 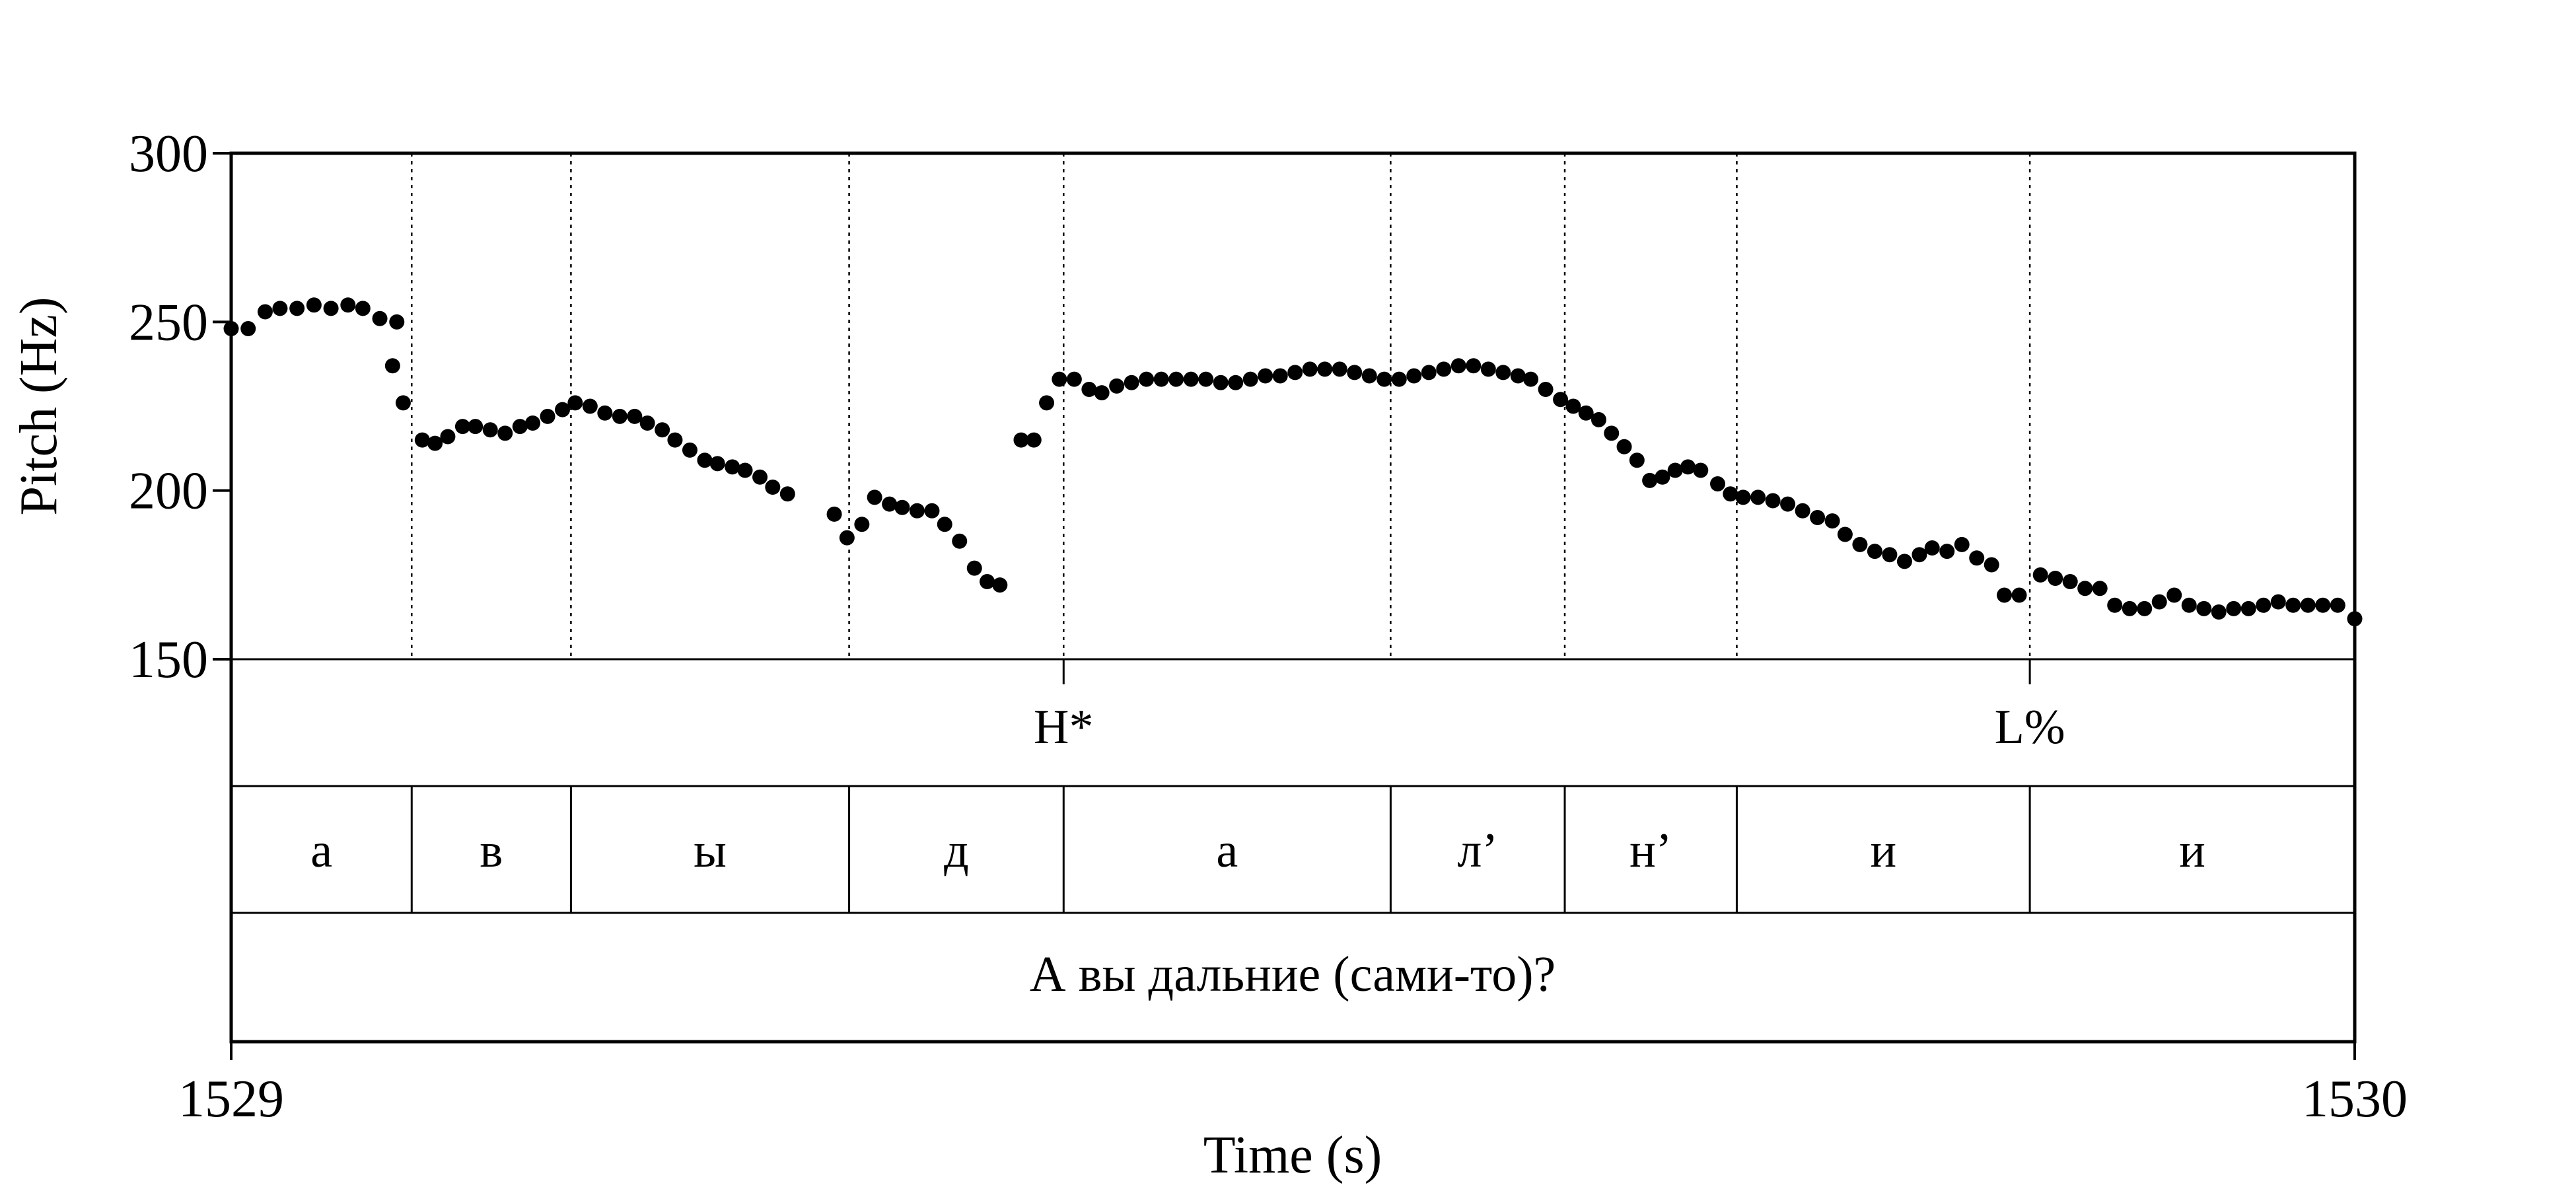 What do you see at coordinates (168, 491) in the screenshot?
I see `y-tick-label: 200` at bounding box center [168, 491].